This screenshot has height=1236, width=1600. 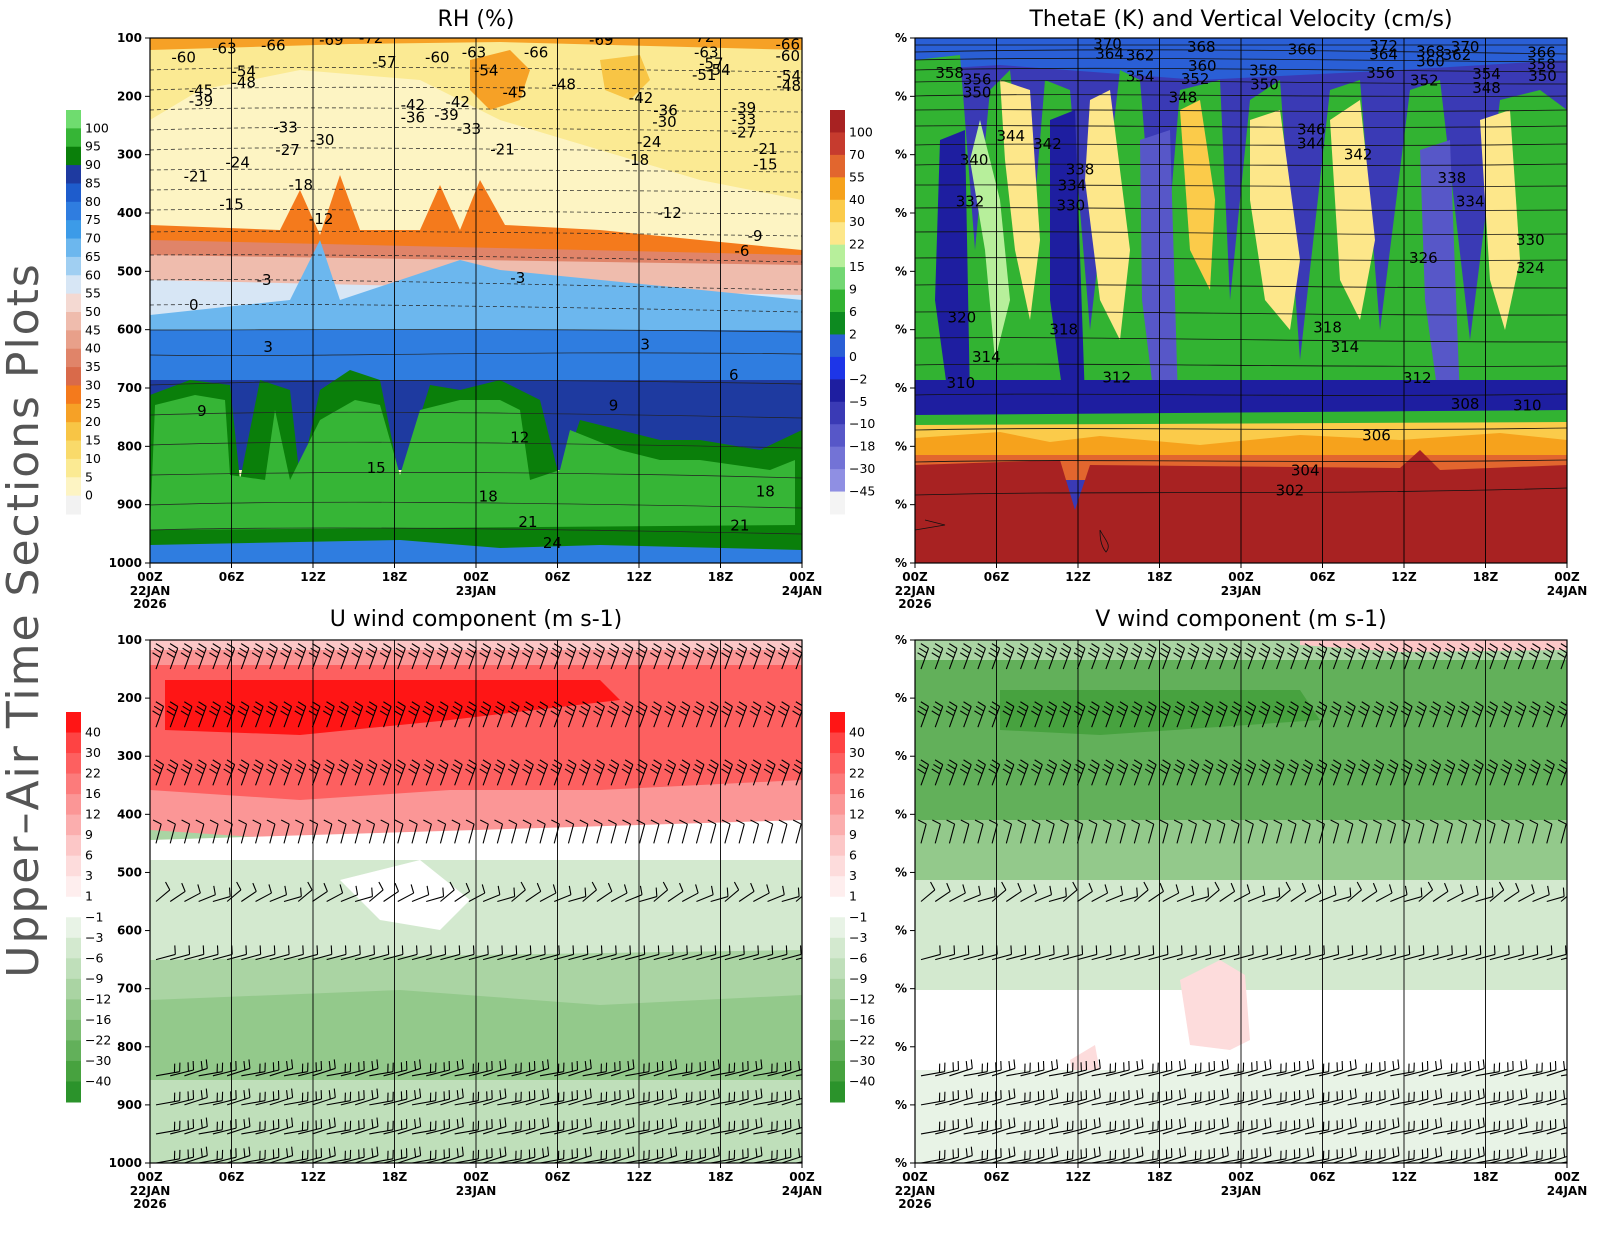 I want to click on colorbar-label: 0, so click(x=853, y=356).